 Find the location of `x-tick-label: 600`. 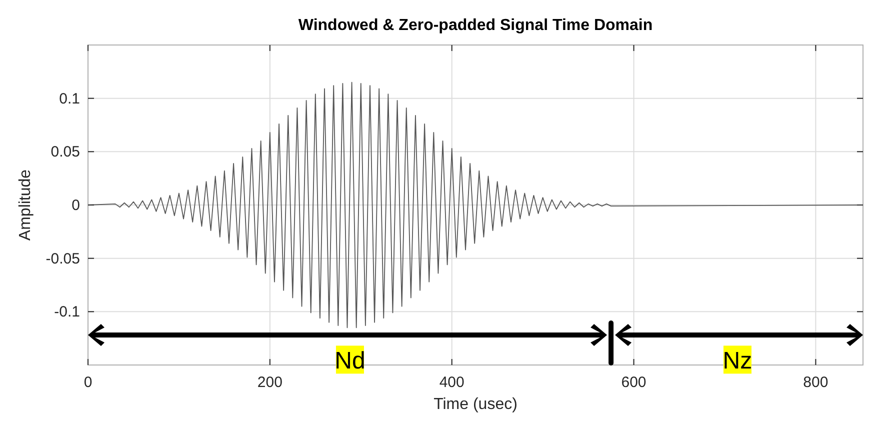

x-tick-label: 600 is located at coordinates (633, 382).